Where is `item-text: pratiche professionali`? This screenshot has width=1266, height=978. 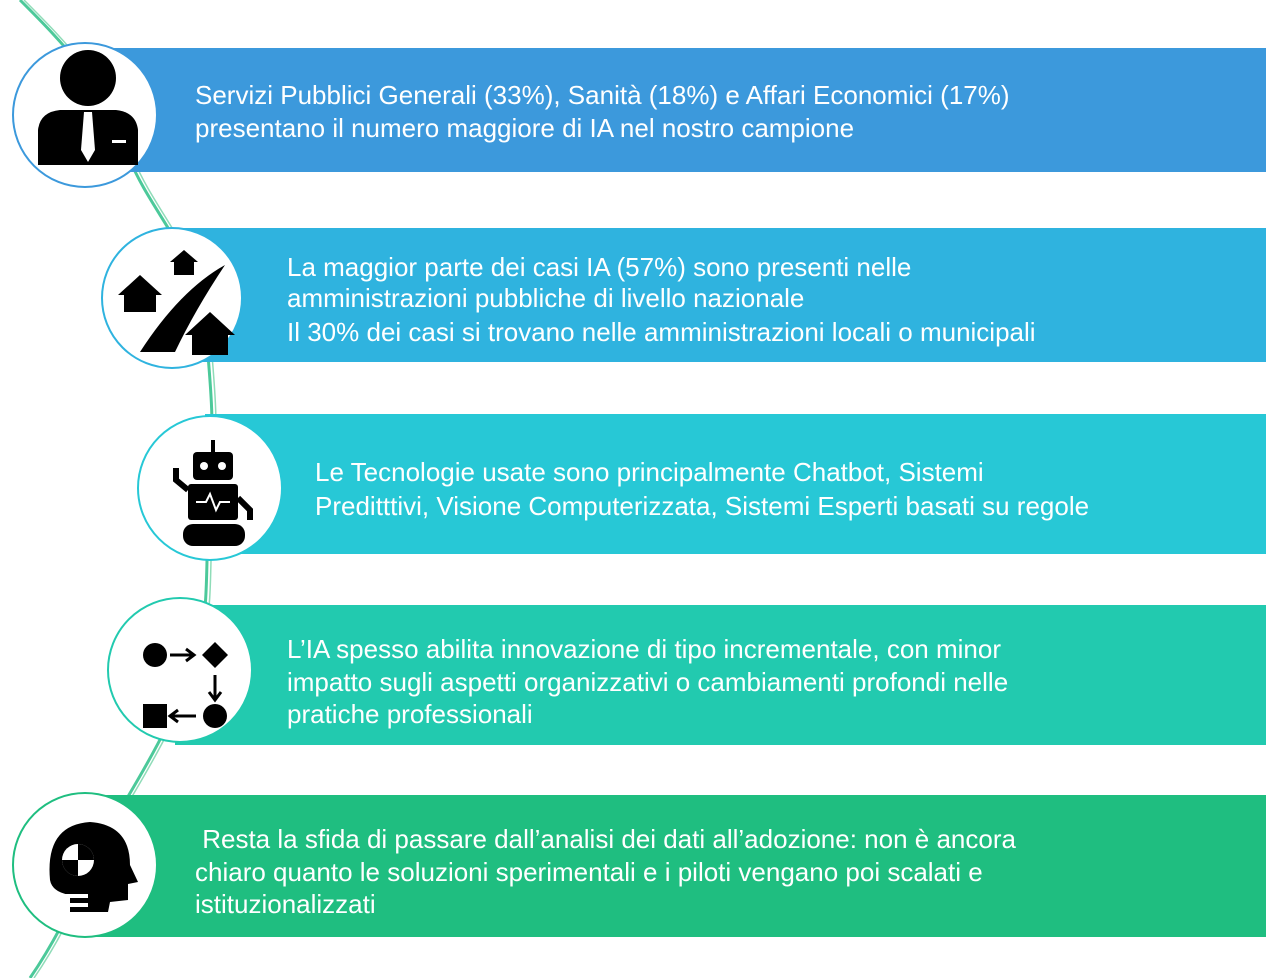
item-text: pratiche professionali is located at coordinates (410, 714).